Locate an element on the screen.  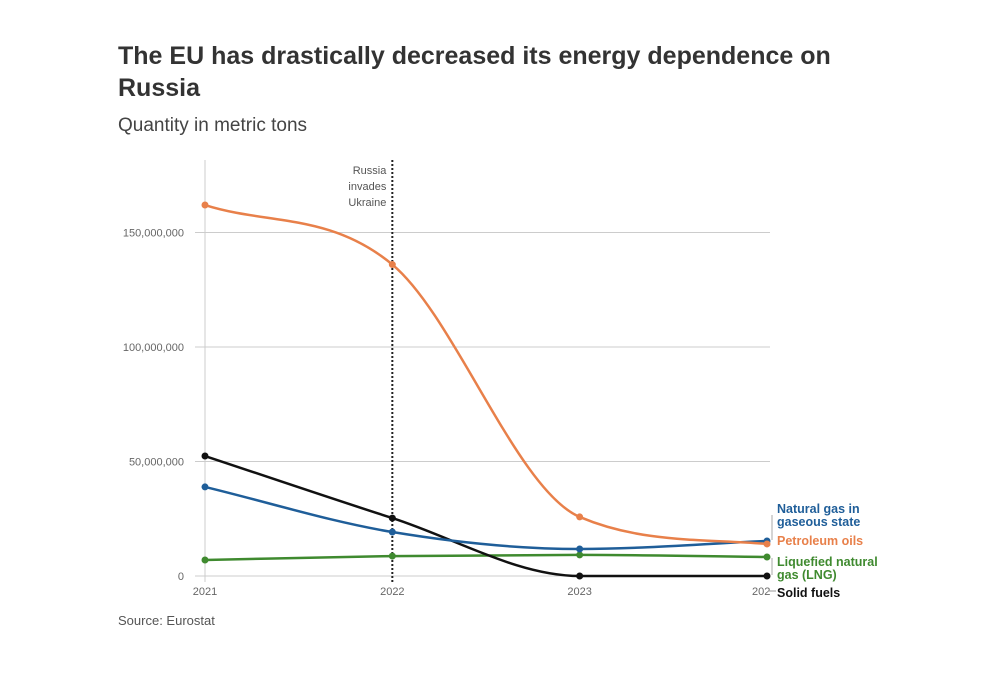
x-tick-label: 2022 is located at coordinates (392, 592).